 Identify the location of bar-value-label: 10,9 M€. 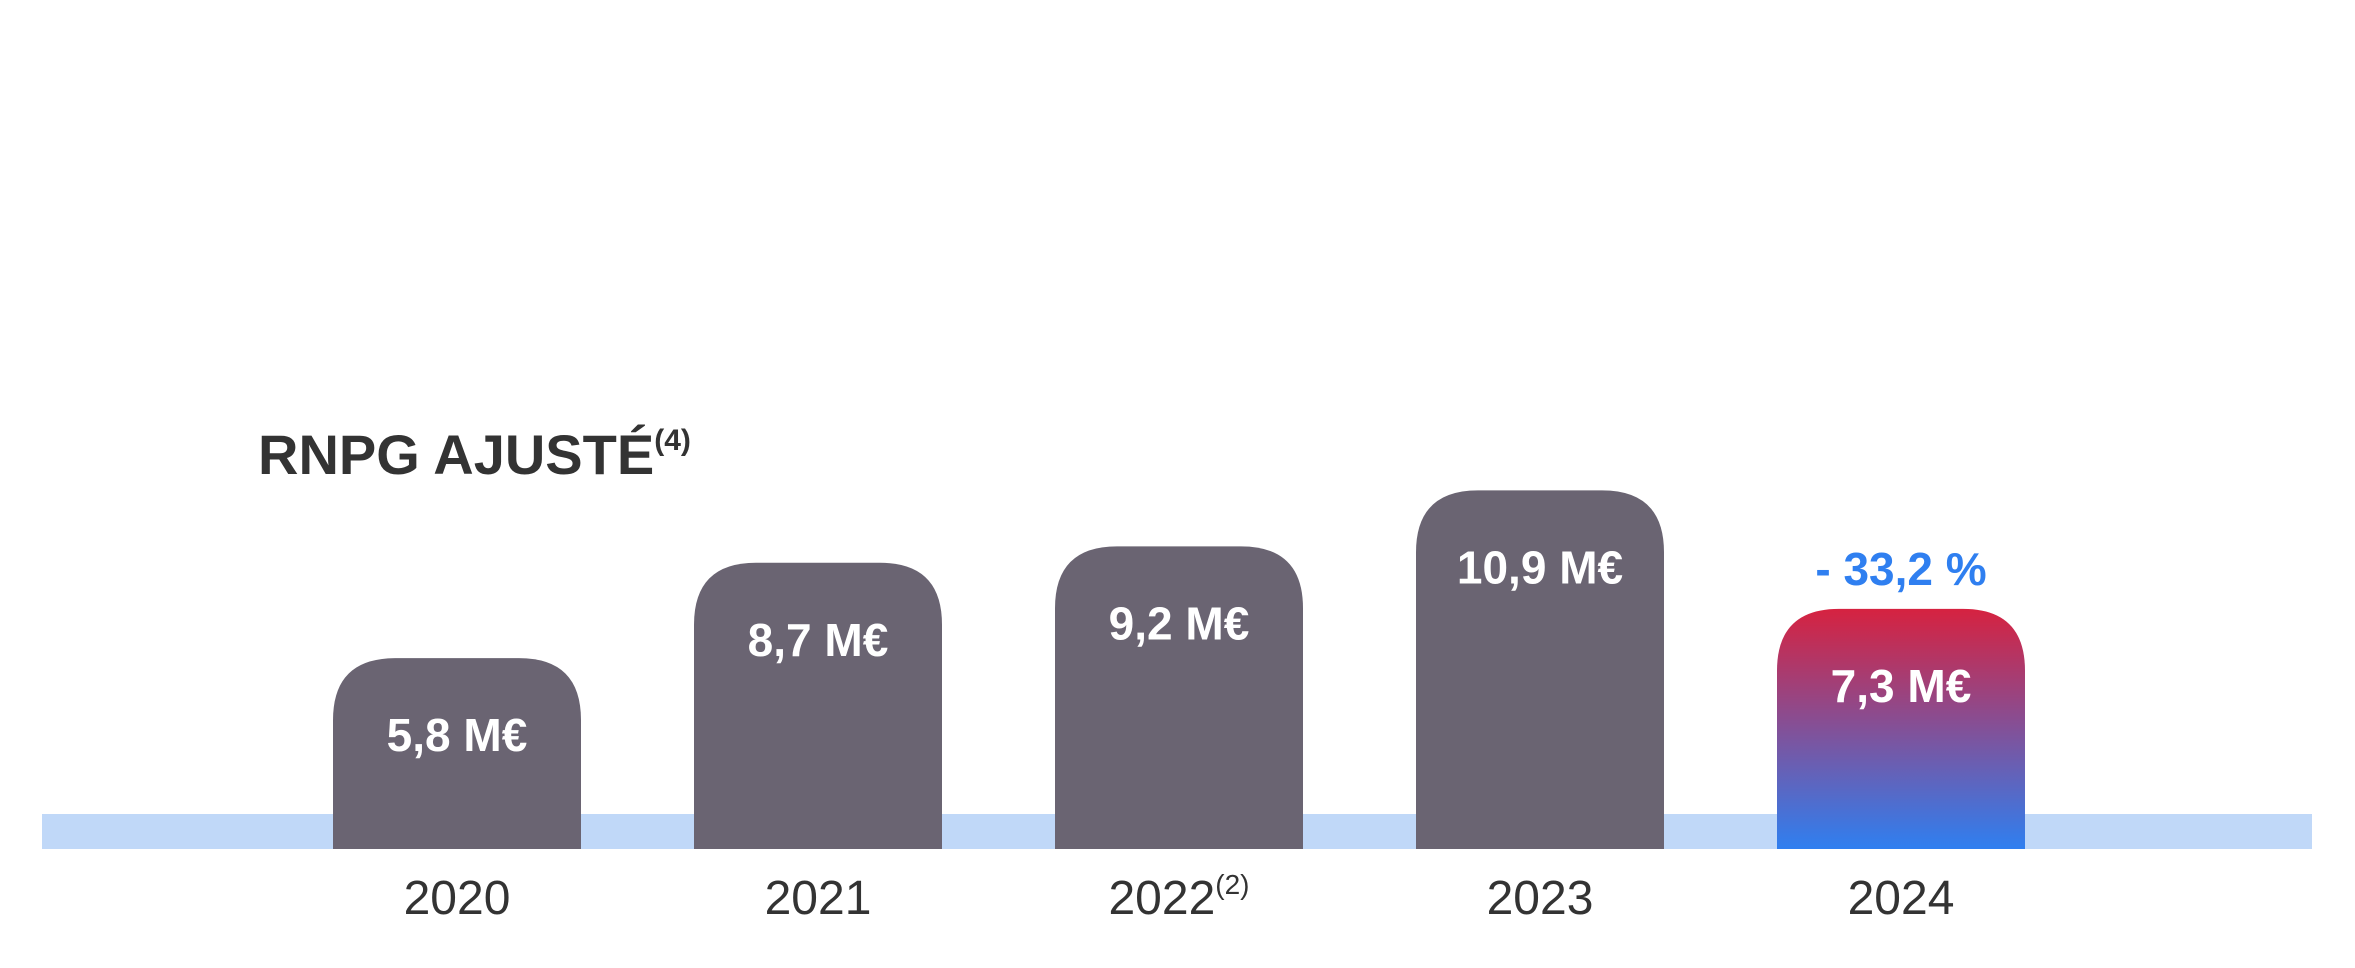
(1540, 567).